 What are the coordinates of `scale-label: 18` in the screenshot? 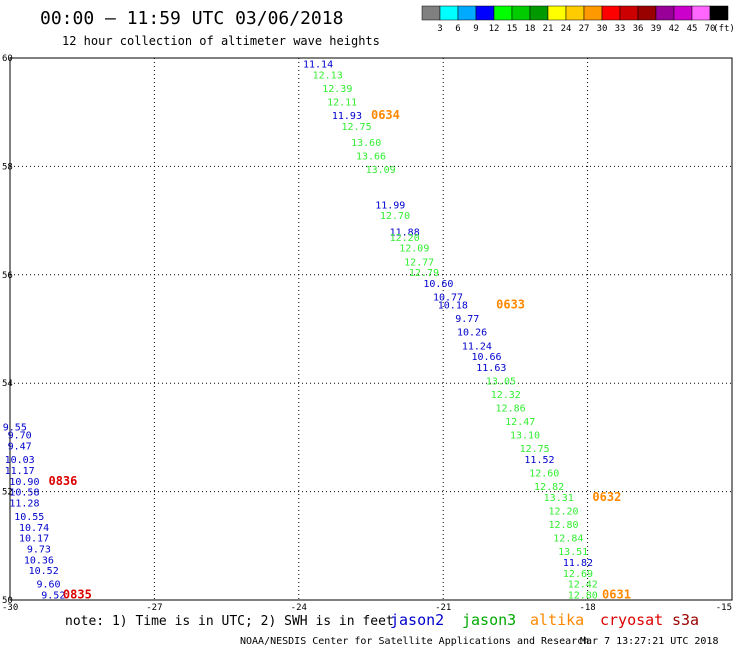 It's located at (530, 29).